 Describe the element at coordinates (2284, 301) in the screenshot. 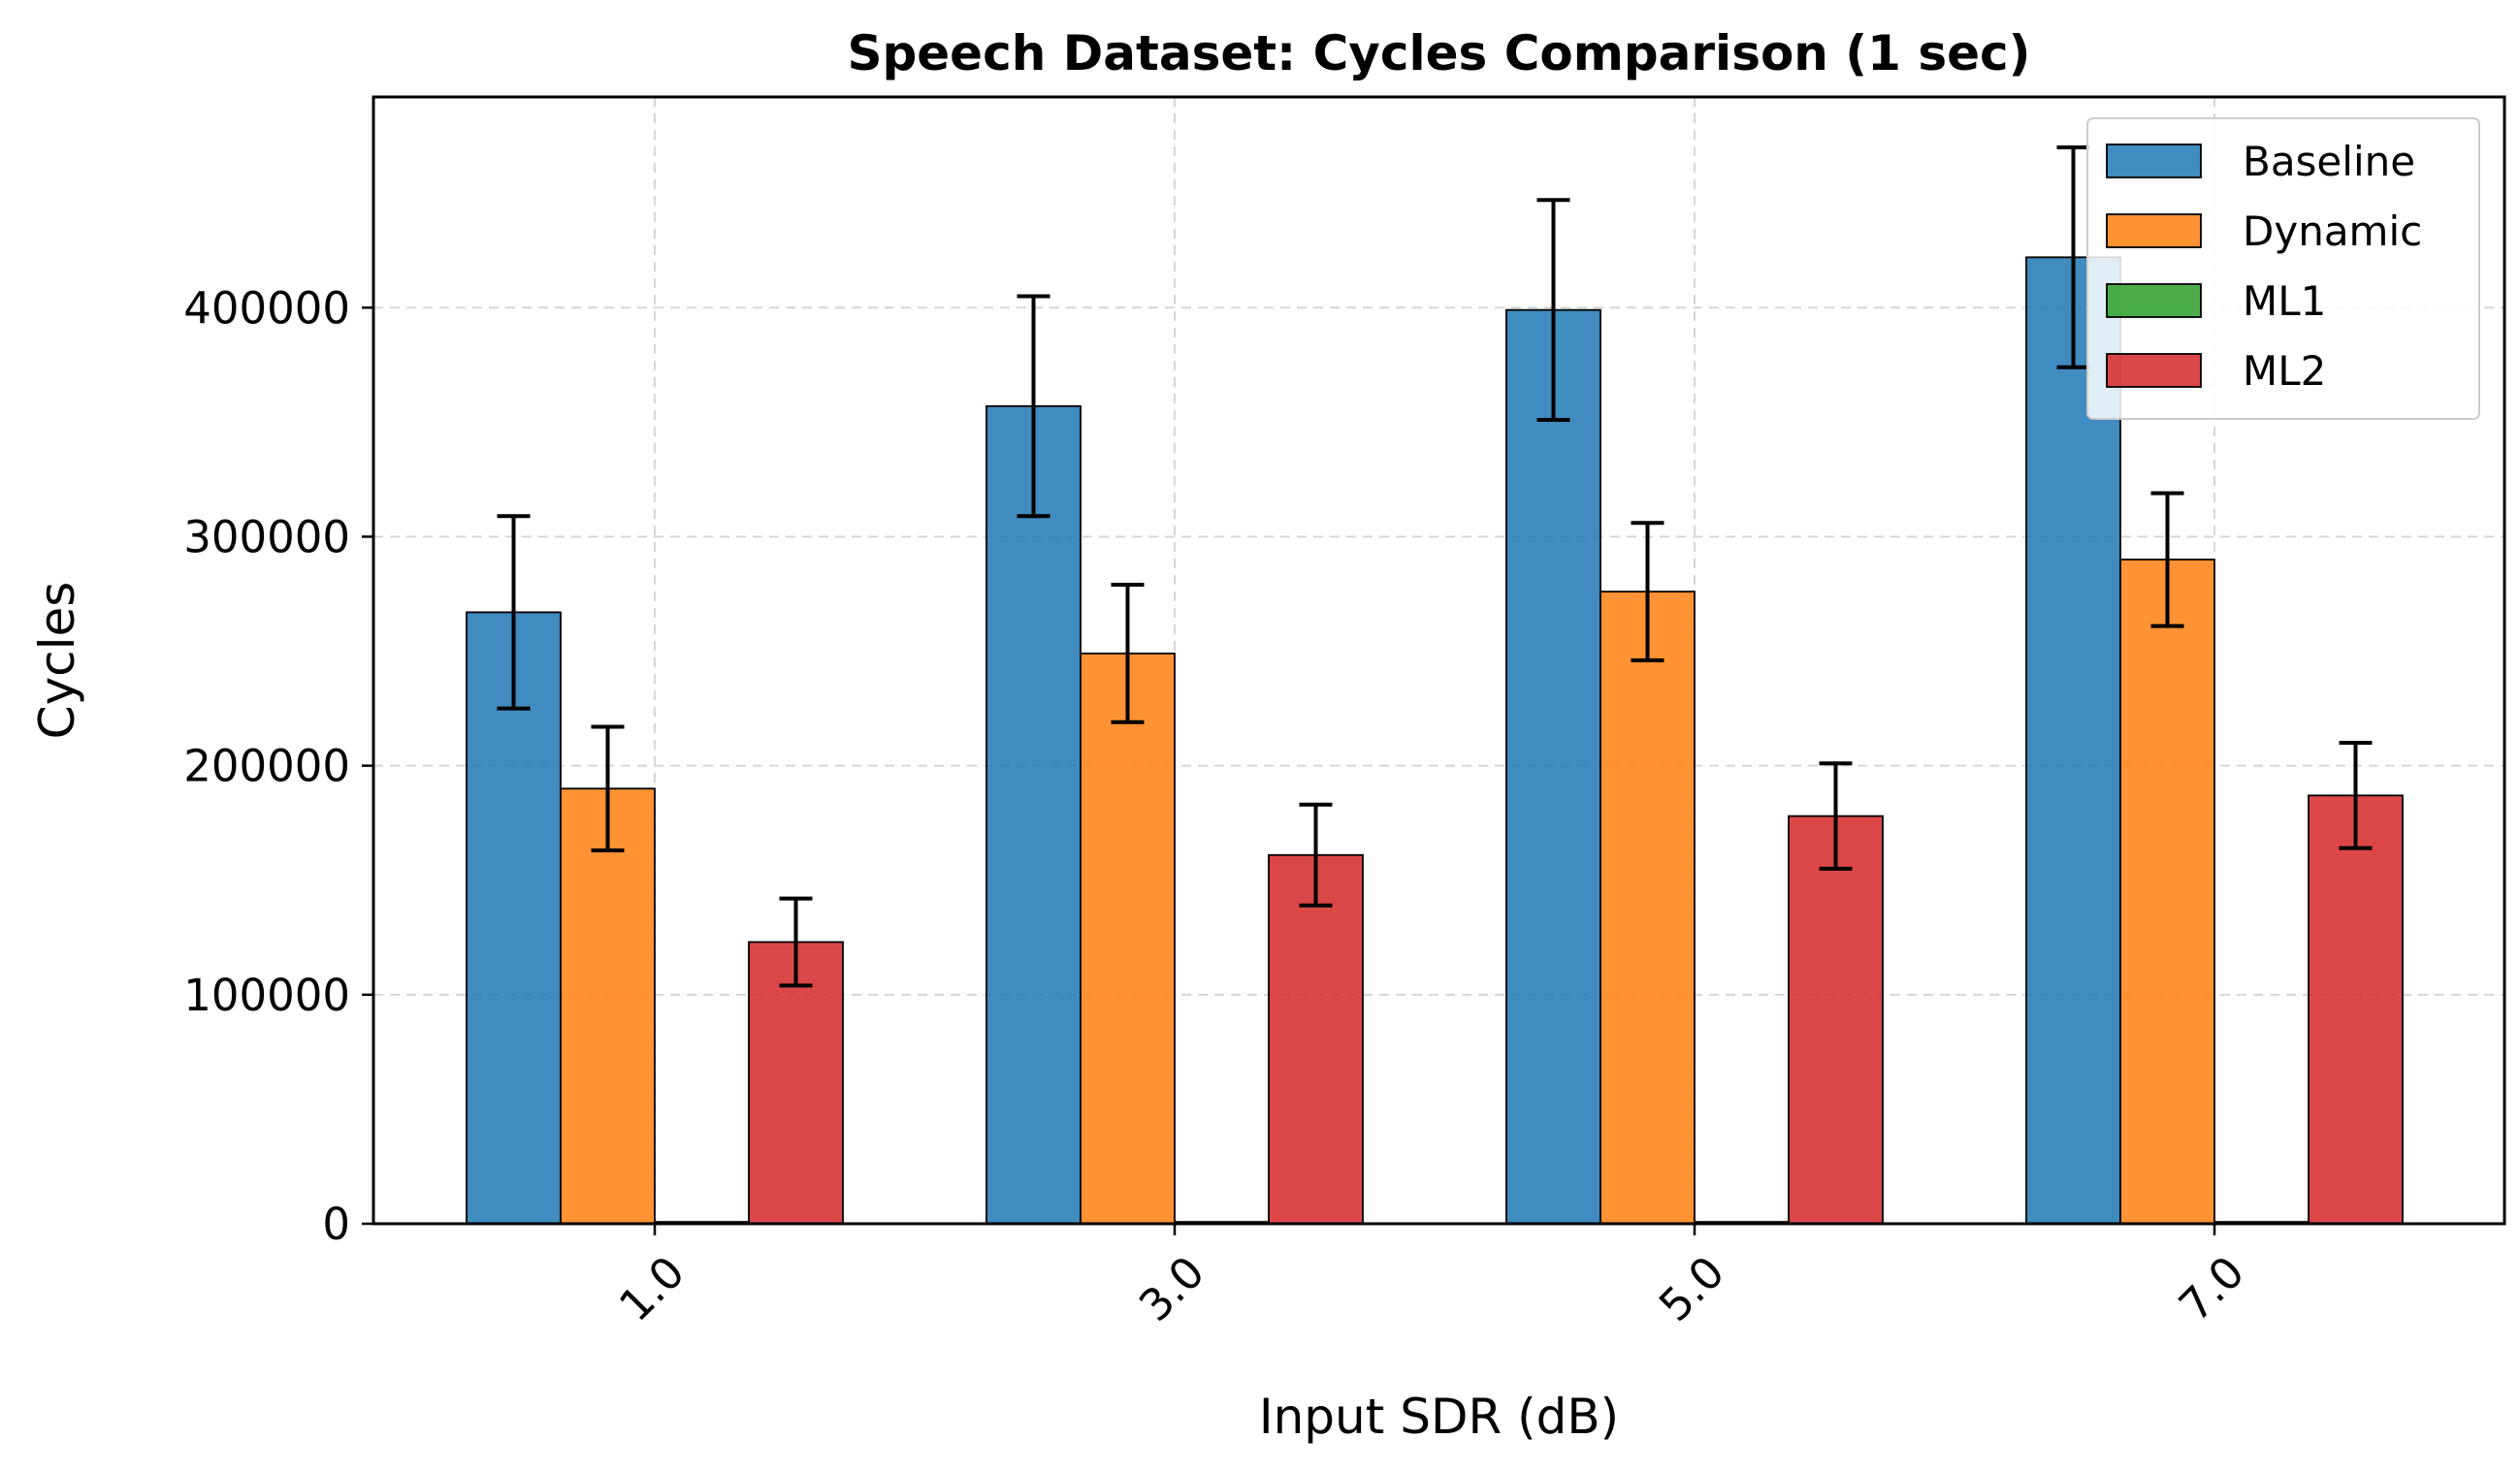

I see `legend-label-ml1: ML1` at that location.